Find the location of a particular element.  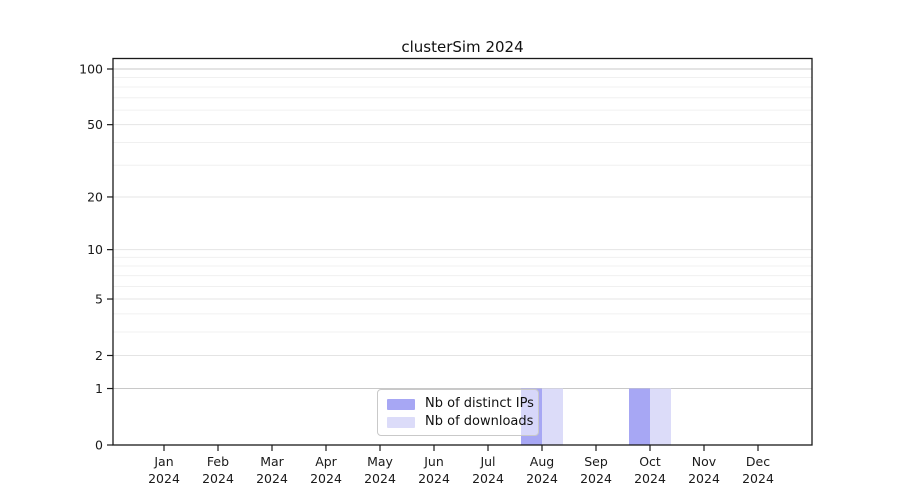

legend-item-distinct-ips: Nb of distinct IPs is located at coordinates (460, 404).